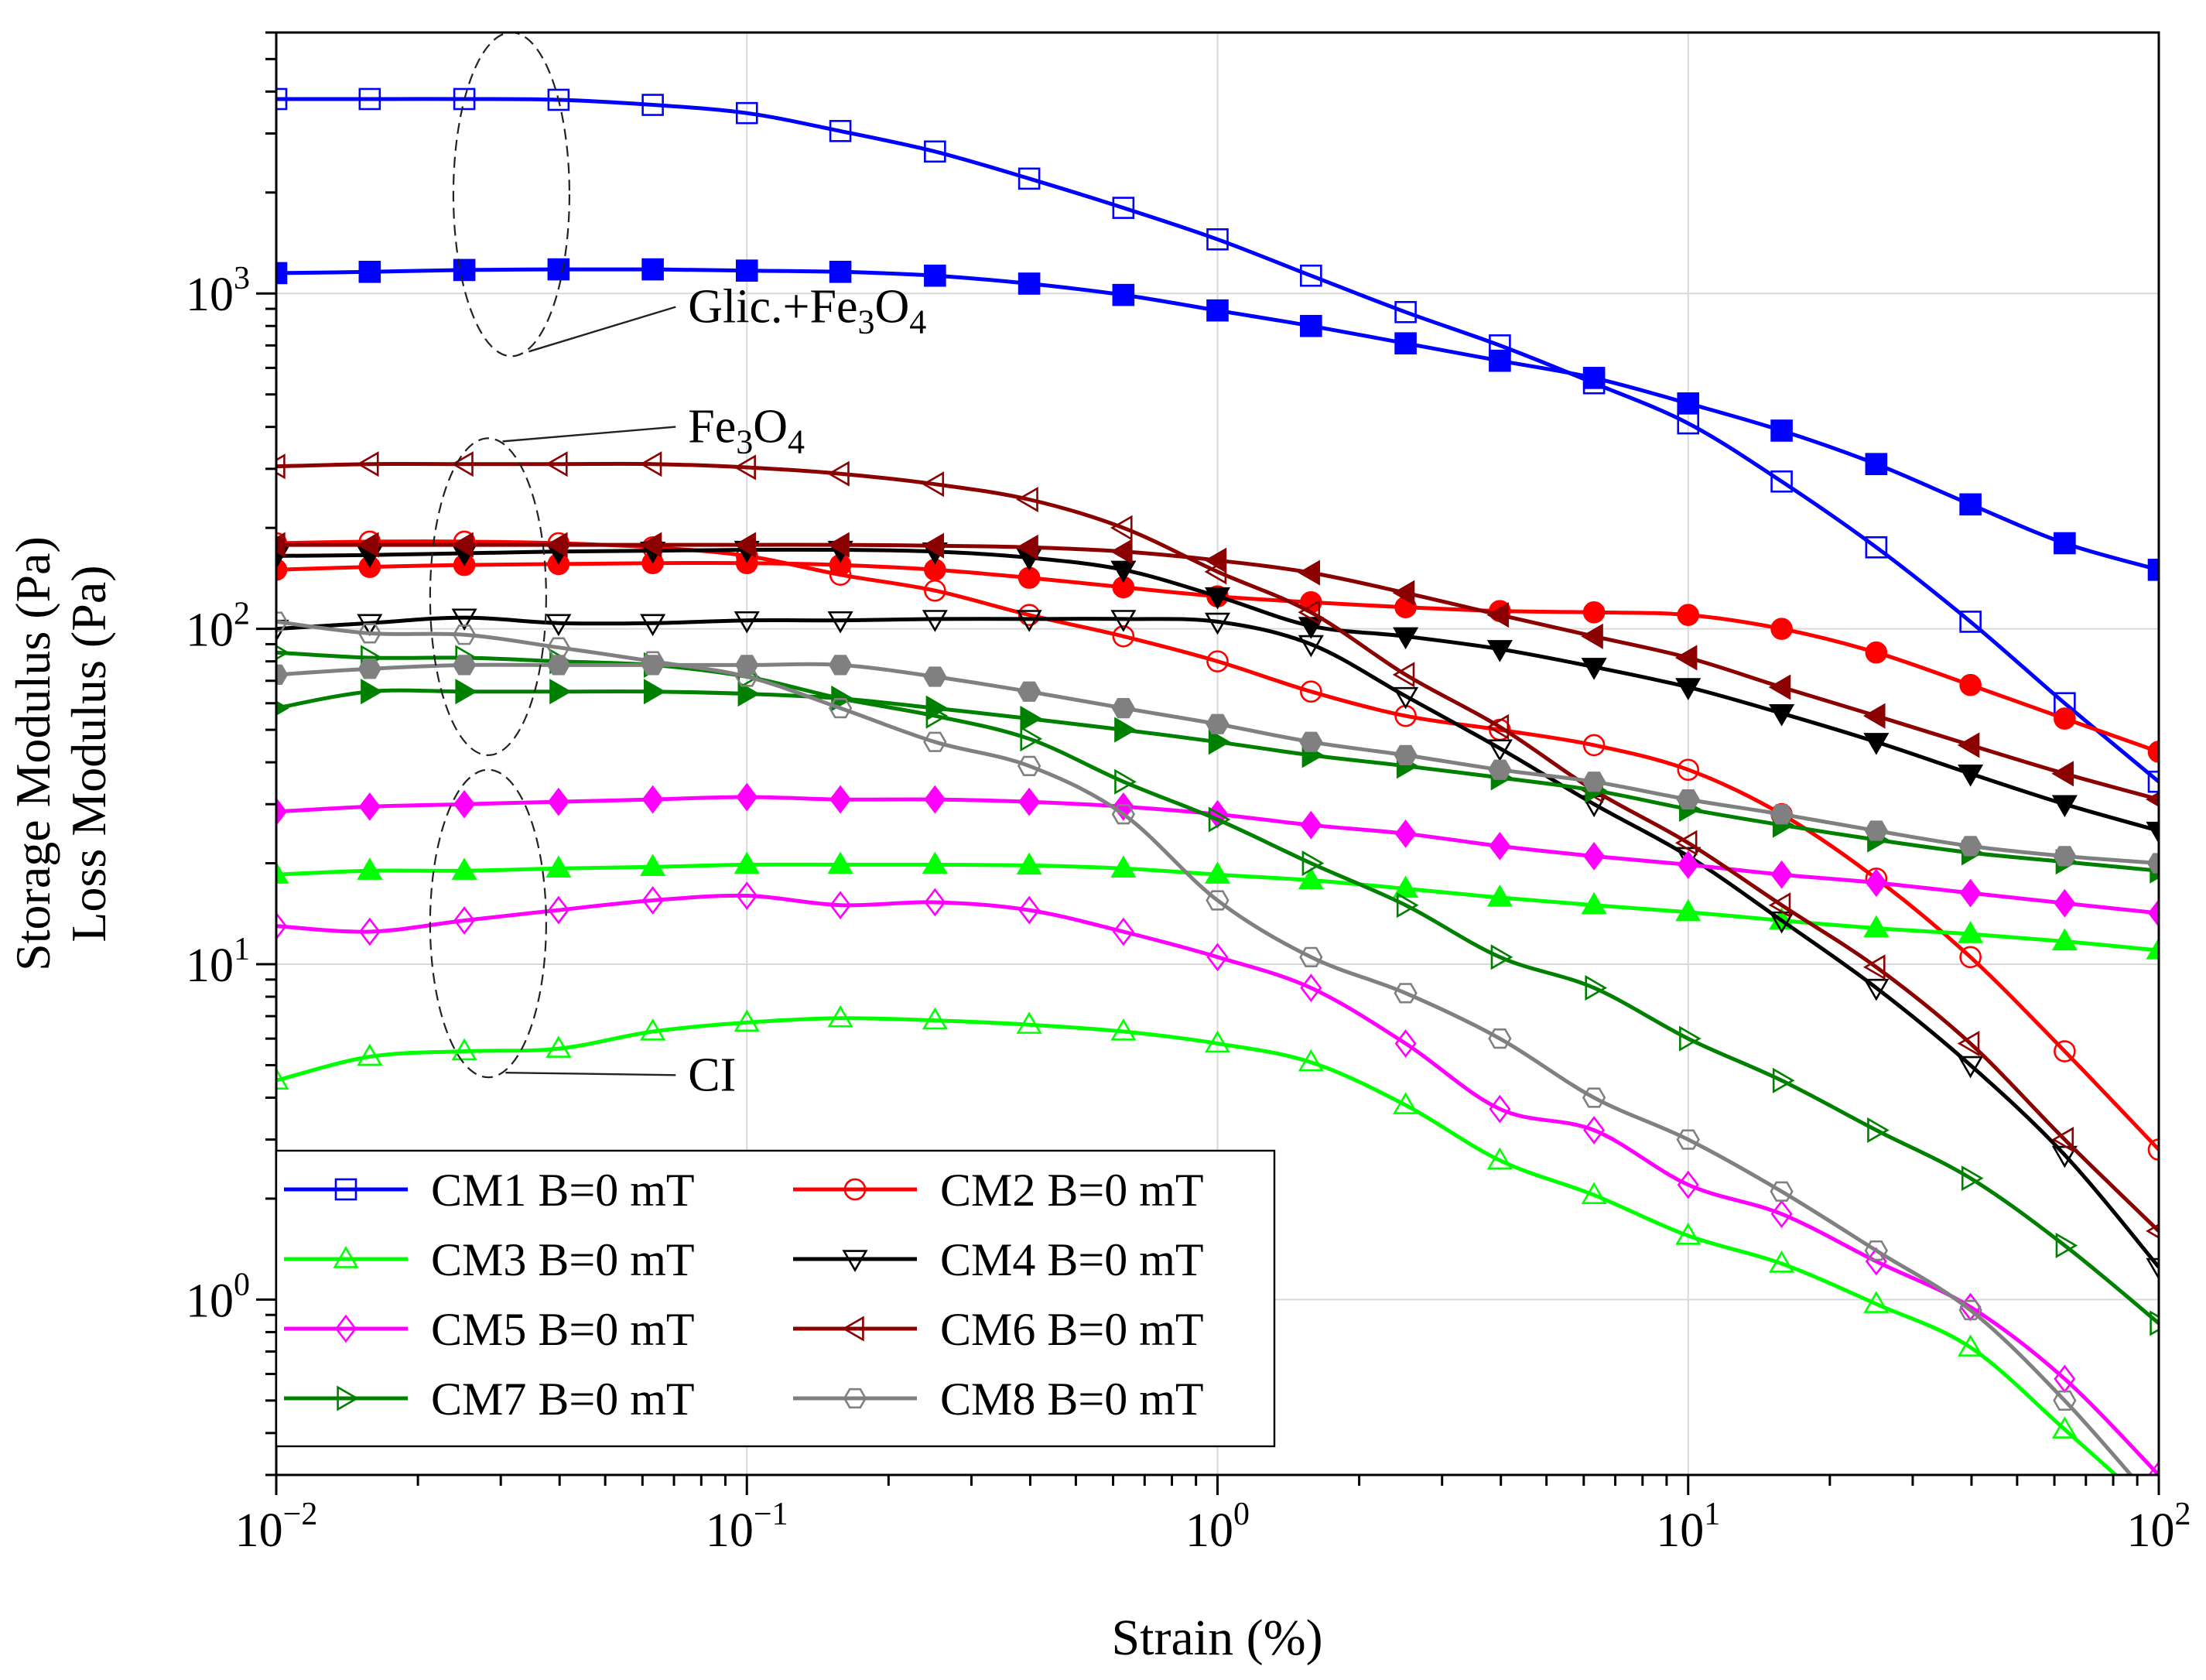 This screenshot has width=2206, height=1680. I want to click on legend-item: CM2 B=0 mT, so click(998, 1190).